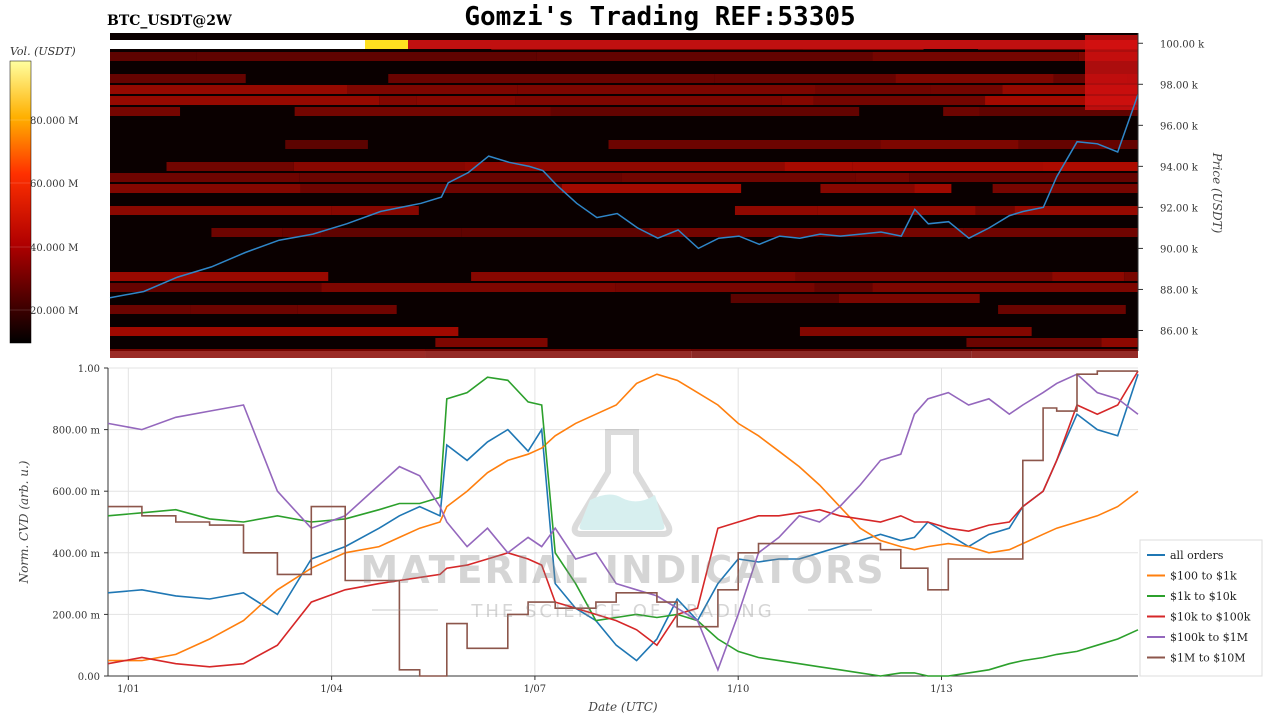  Describe the element at coordinates (622, 611) in the screenshot. I see `watermark-line2: THE SCIENCE OF TRADING` at that location.